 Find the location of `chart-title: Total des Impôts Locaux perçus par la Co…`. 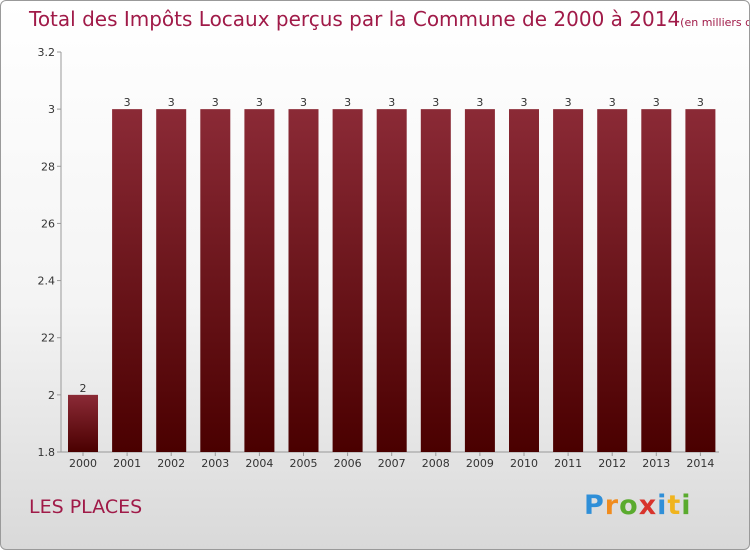

chart-title: Total des Impôts Locaux perçus par la Co… is located at coordinates (389, 19).